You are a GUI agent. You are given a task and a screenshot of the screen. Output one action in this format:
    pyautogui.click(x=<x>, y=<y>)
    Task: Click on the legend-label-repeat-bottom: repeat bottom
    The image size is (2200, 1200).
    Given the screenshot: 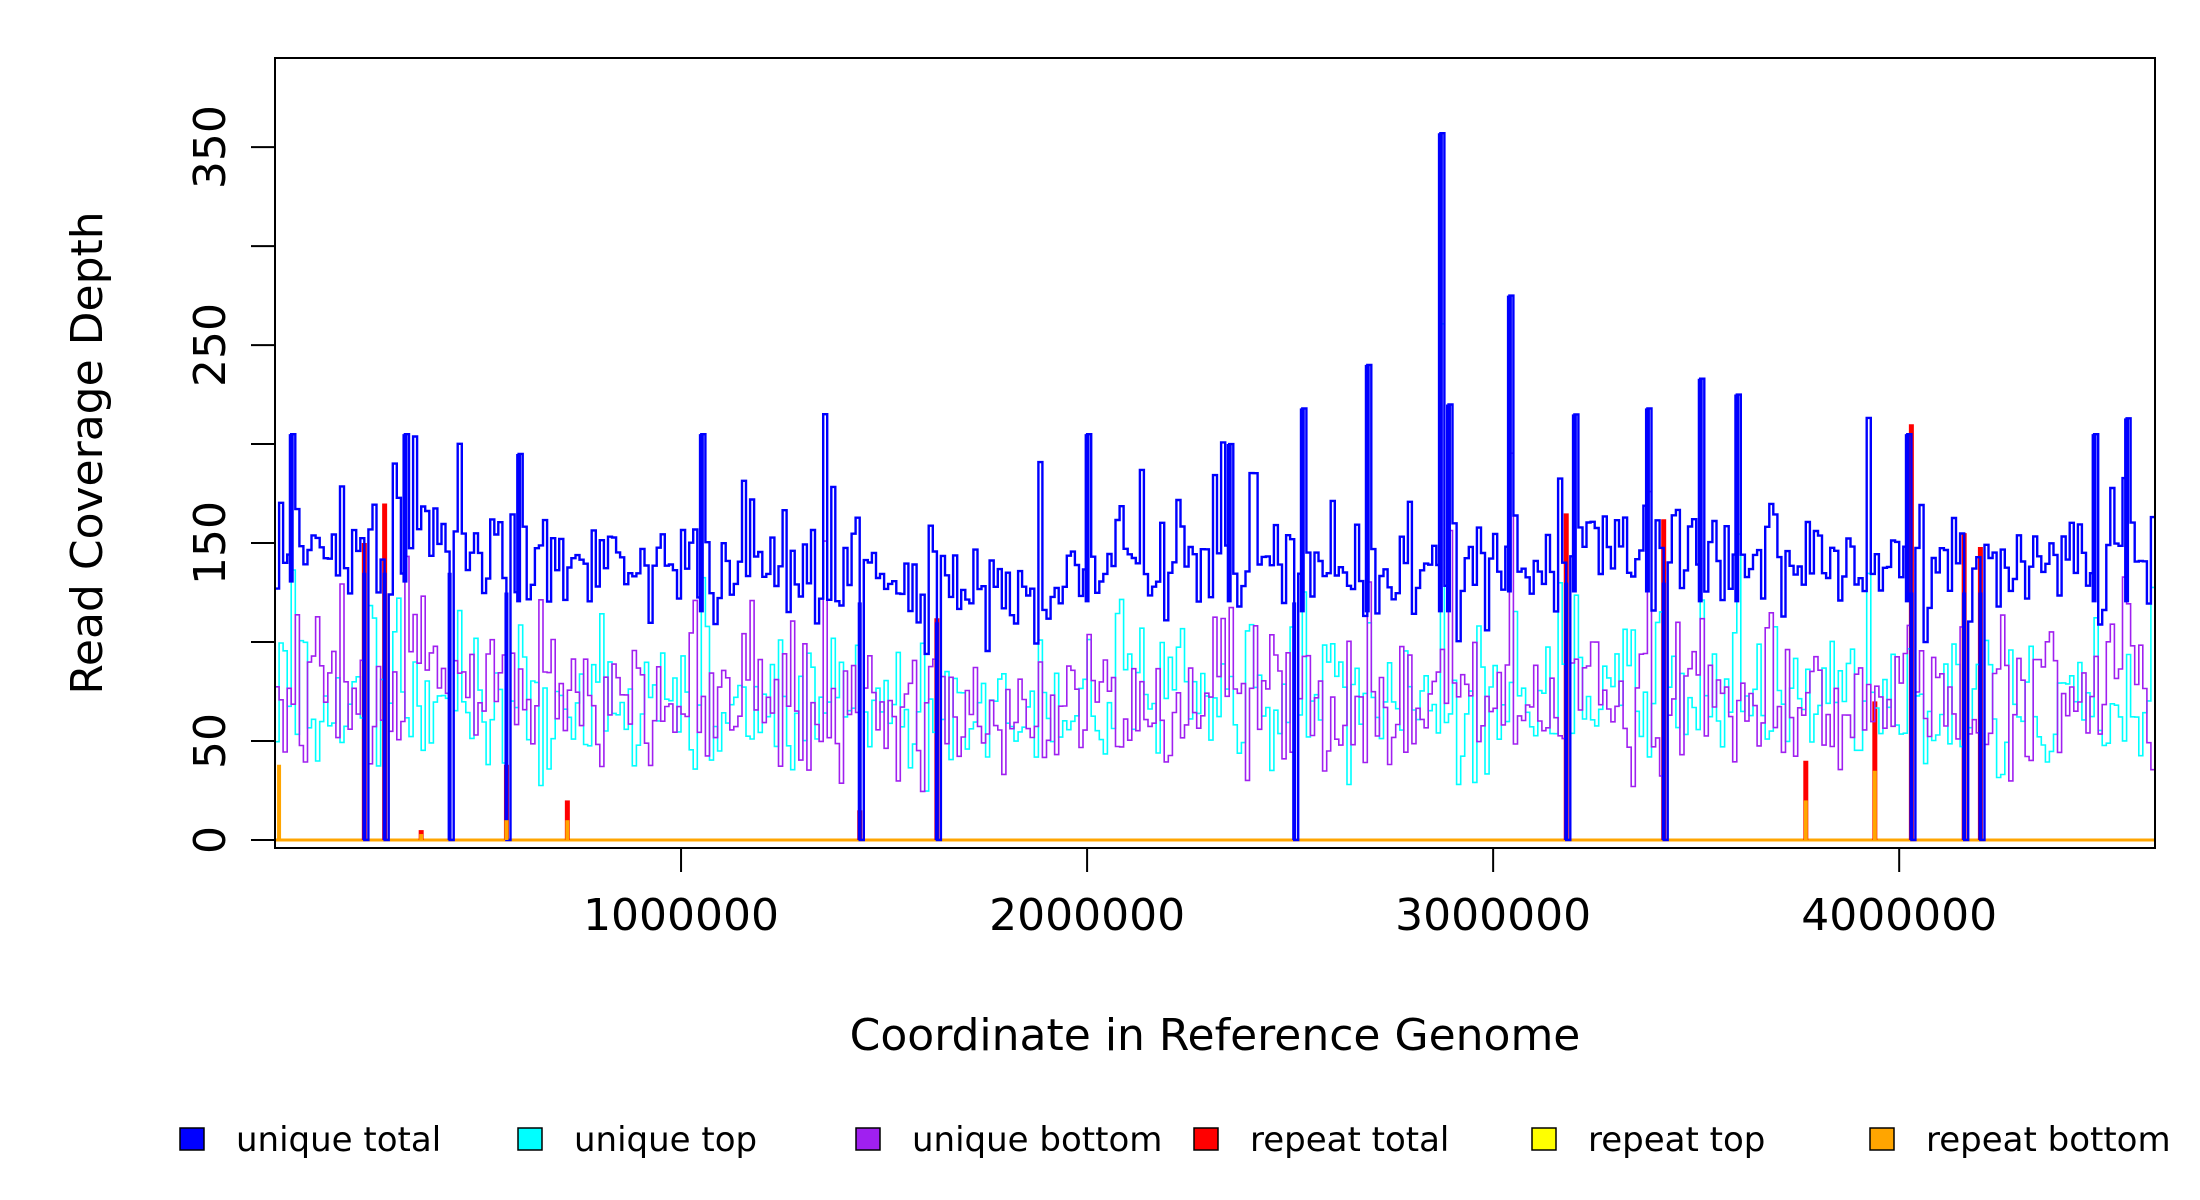 What is the action you would take?
    pyautogui.click(x=2048, y=1140)
    